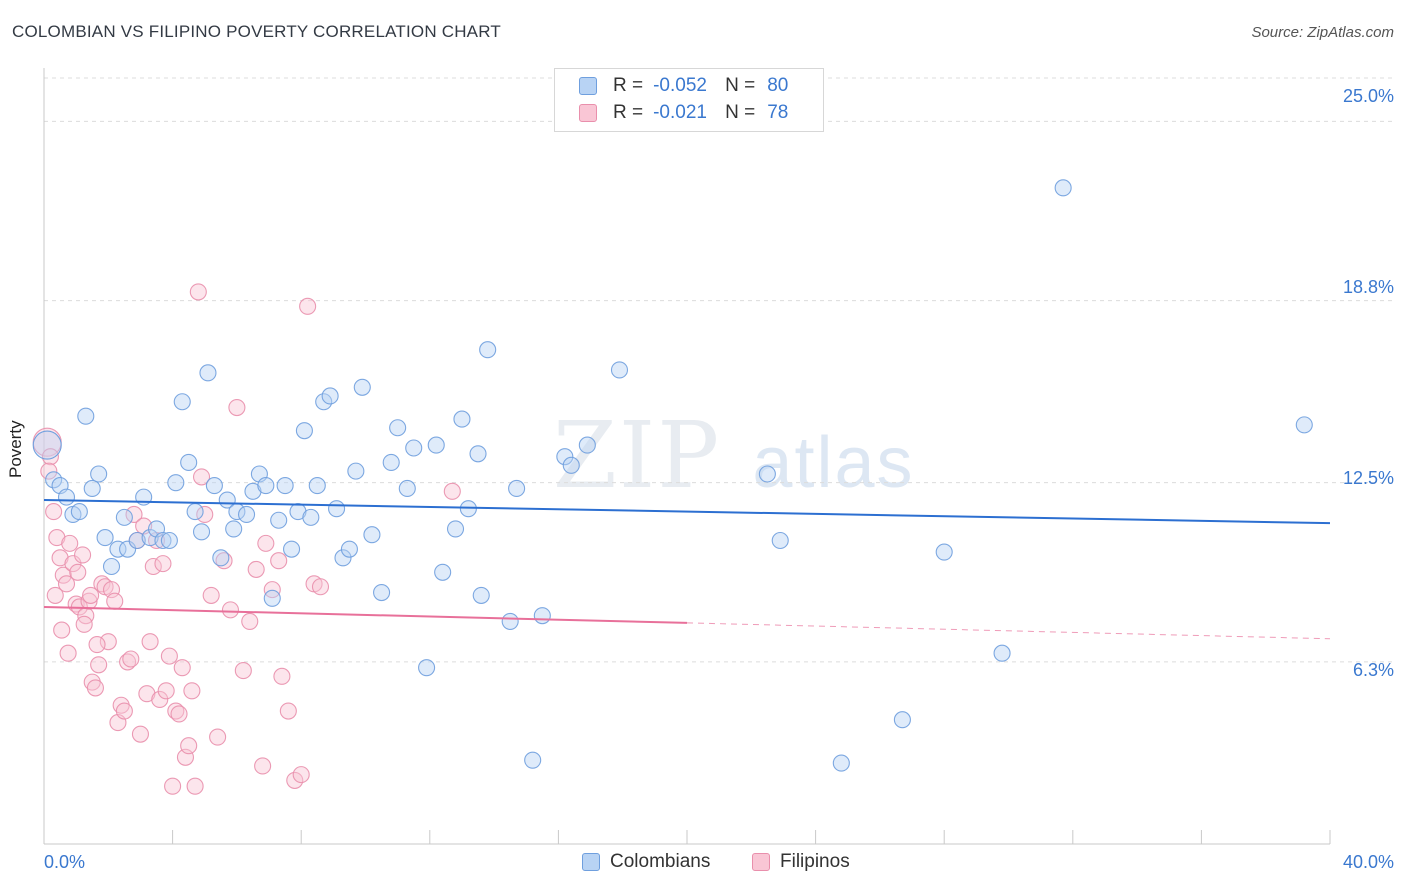  I want to click on y-tick-label: 25.0%, so click(1368, 96).